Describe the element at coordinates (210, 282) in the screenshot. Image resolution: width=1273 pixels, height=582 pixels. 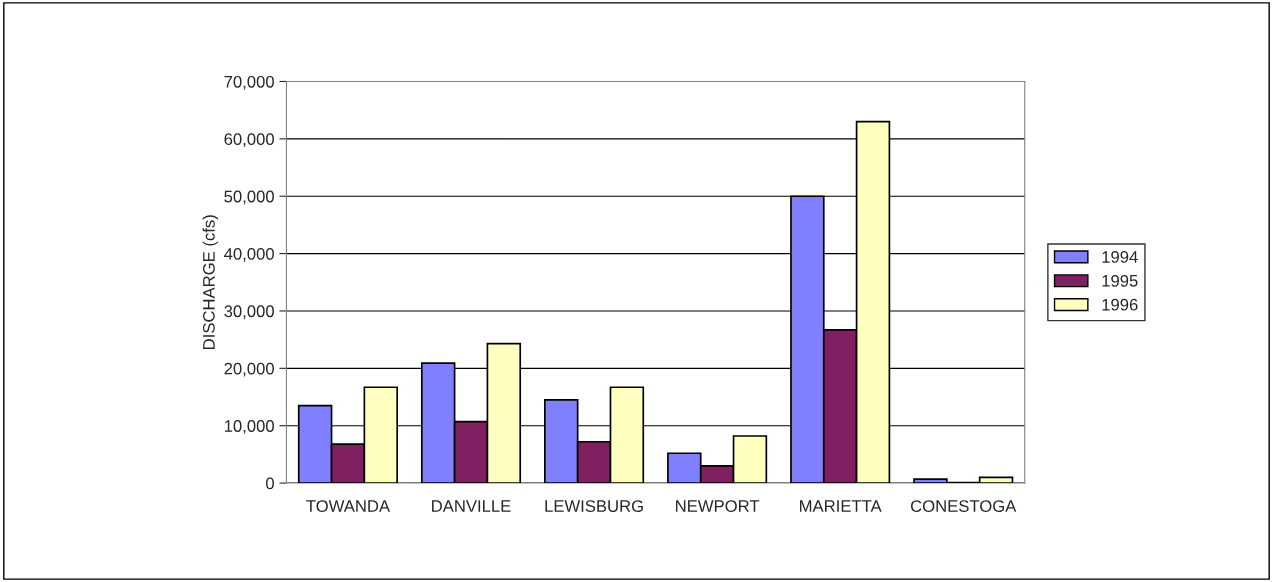
I see `y-axis-title: DISCHARGE (cfs)` at that location.